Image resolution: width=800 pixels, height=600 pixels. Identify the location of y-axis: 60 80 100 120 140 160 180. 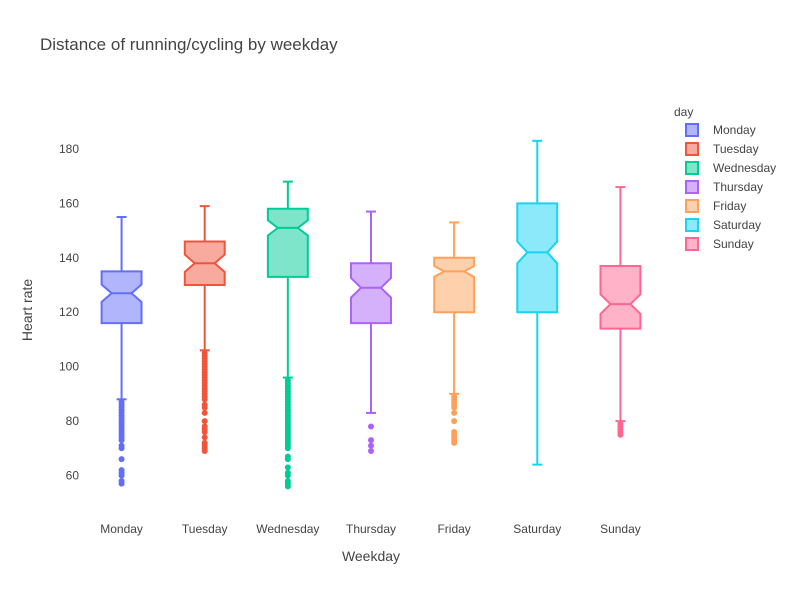
(69, 312).